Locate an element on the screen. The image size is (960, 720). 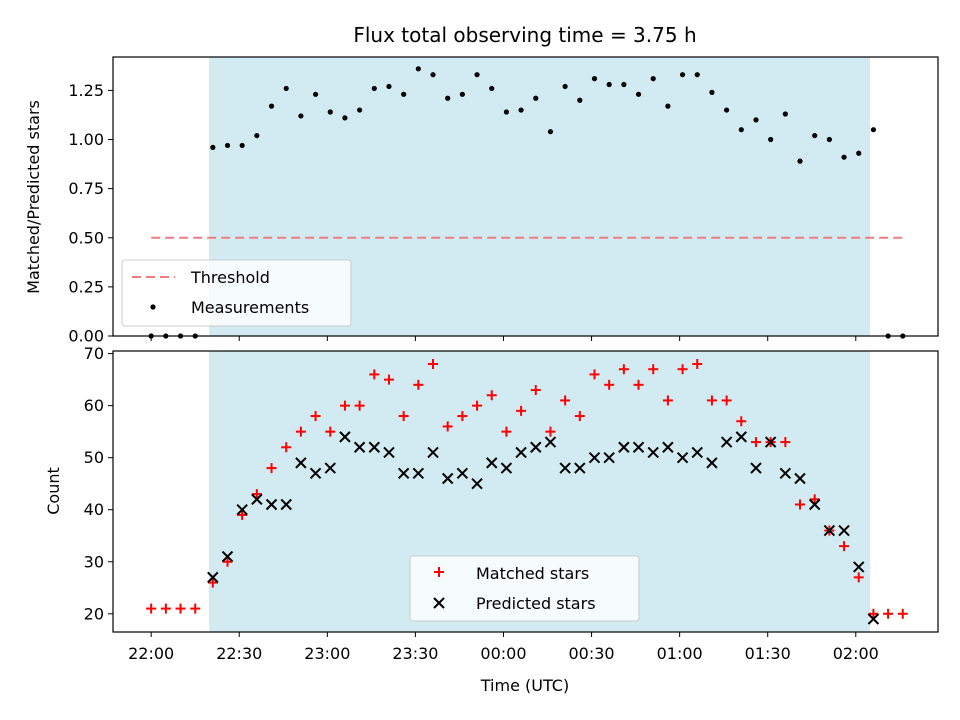
legend-predicted-swatch is located at coordinates (439, 603).